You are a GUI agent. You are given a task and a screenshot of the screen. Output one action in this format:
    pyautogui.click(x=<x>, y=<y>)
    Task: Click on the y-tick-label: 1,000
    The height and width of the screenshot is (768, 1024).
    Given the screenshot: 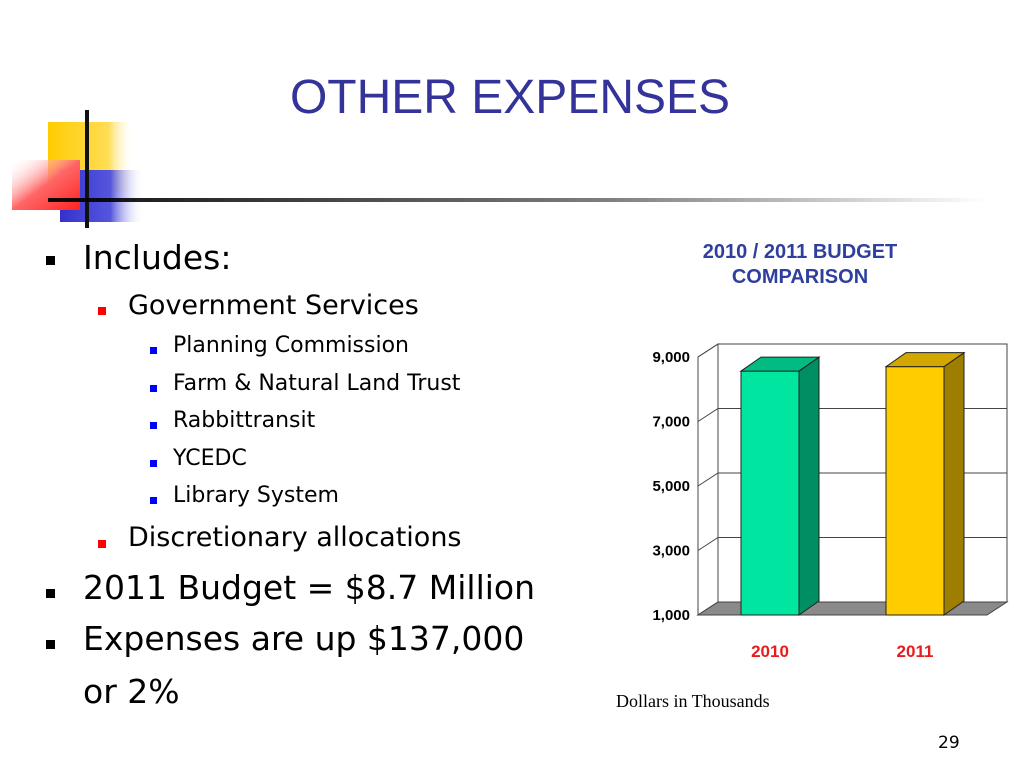 What is the action you would take?
    pyautogui.click(x=671, y=615)
    